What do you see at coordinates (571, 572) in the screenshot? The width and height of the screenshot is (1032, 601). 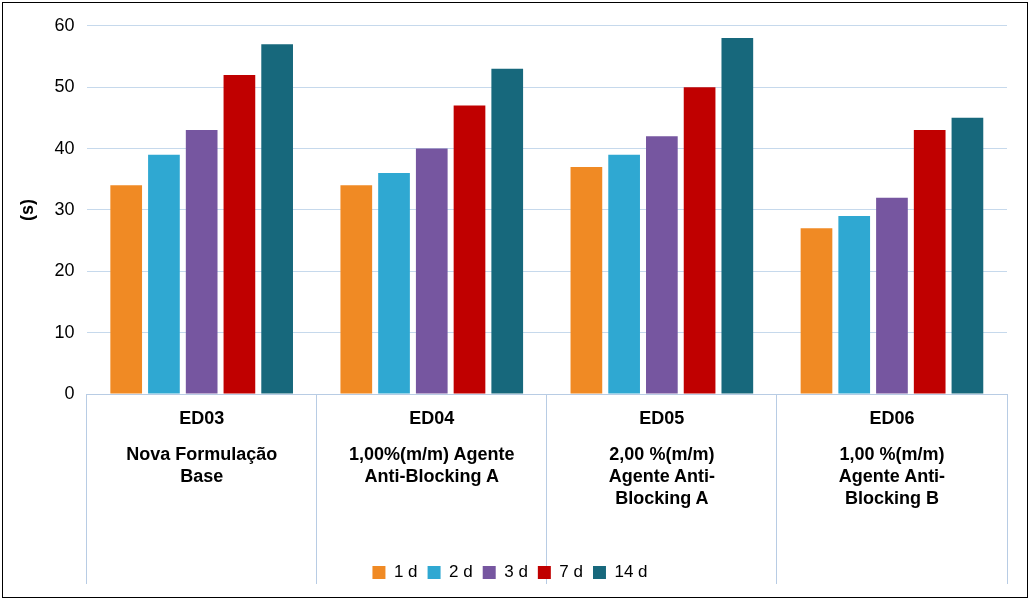 I see `legend-label: 7 d` at bounding box center [571, 572].